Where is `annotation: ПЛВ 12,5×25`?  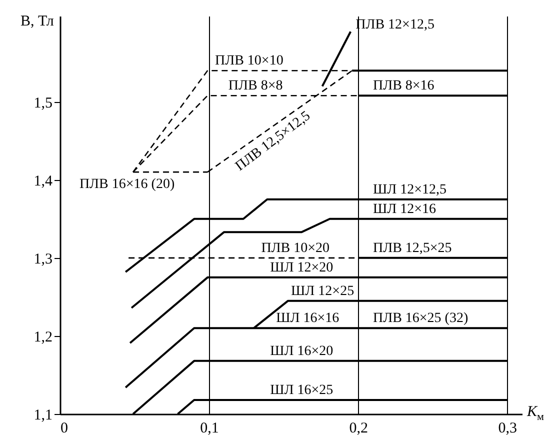
annotation: ПЛВ 12,5×25 is located at coordinates (412, 248).